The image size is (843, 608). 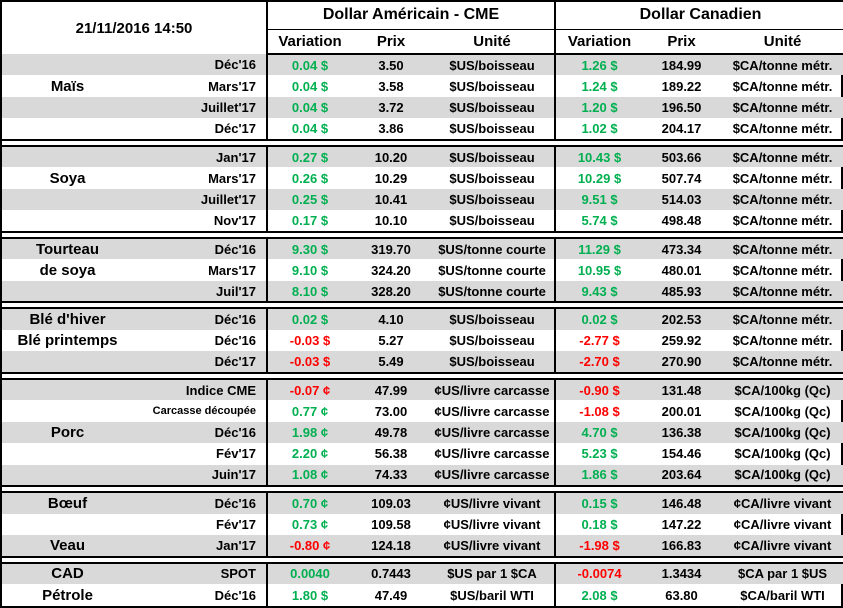 What do you see at coordinates (391, 221) in the screenshot?
I see `us-price: 10.10` at bounding box center [391, 221].